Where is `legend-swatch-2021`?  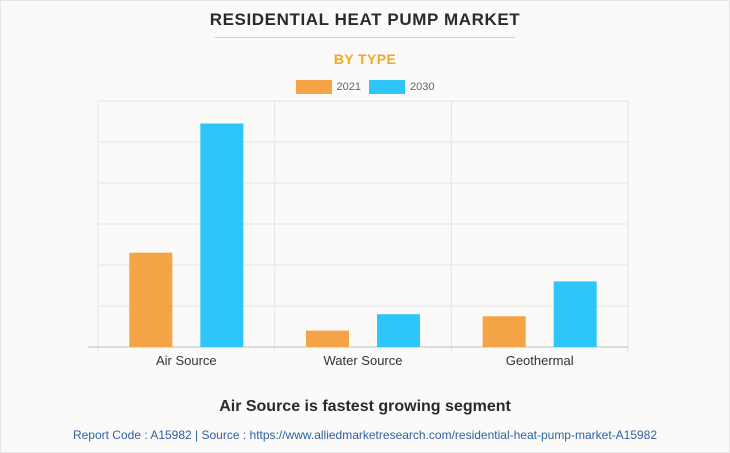
legend-swatch-2021 is located at coordinates (313, 87).